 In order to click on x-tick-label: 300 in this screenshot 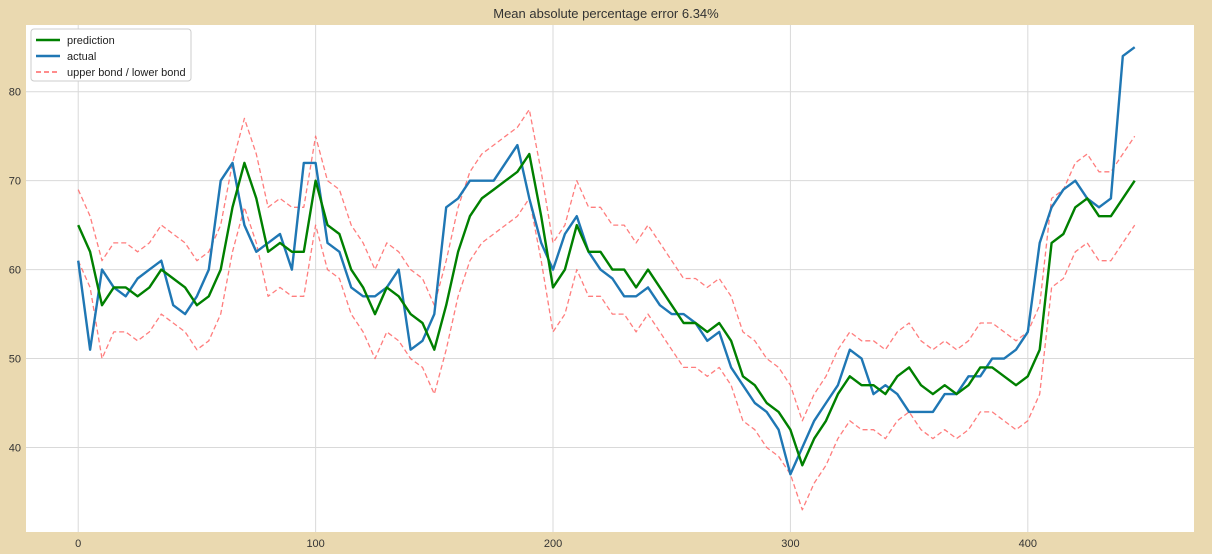, I will do `click(790, 544)`.